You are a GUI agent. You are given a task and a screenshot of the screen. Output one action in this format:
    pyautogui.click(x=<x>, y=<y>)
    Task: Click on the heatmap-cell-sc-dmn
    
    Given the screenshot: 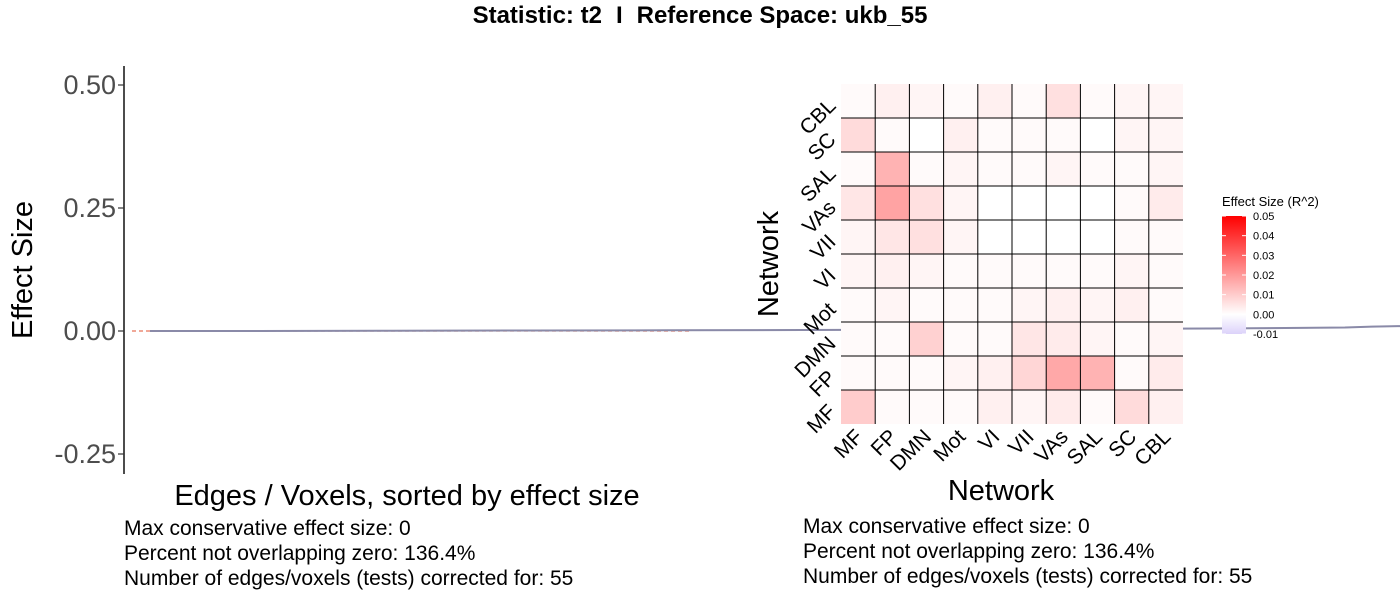 What is the action you would take?
    pyautogui.click(x=926, y=135)
    